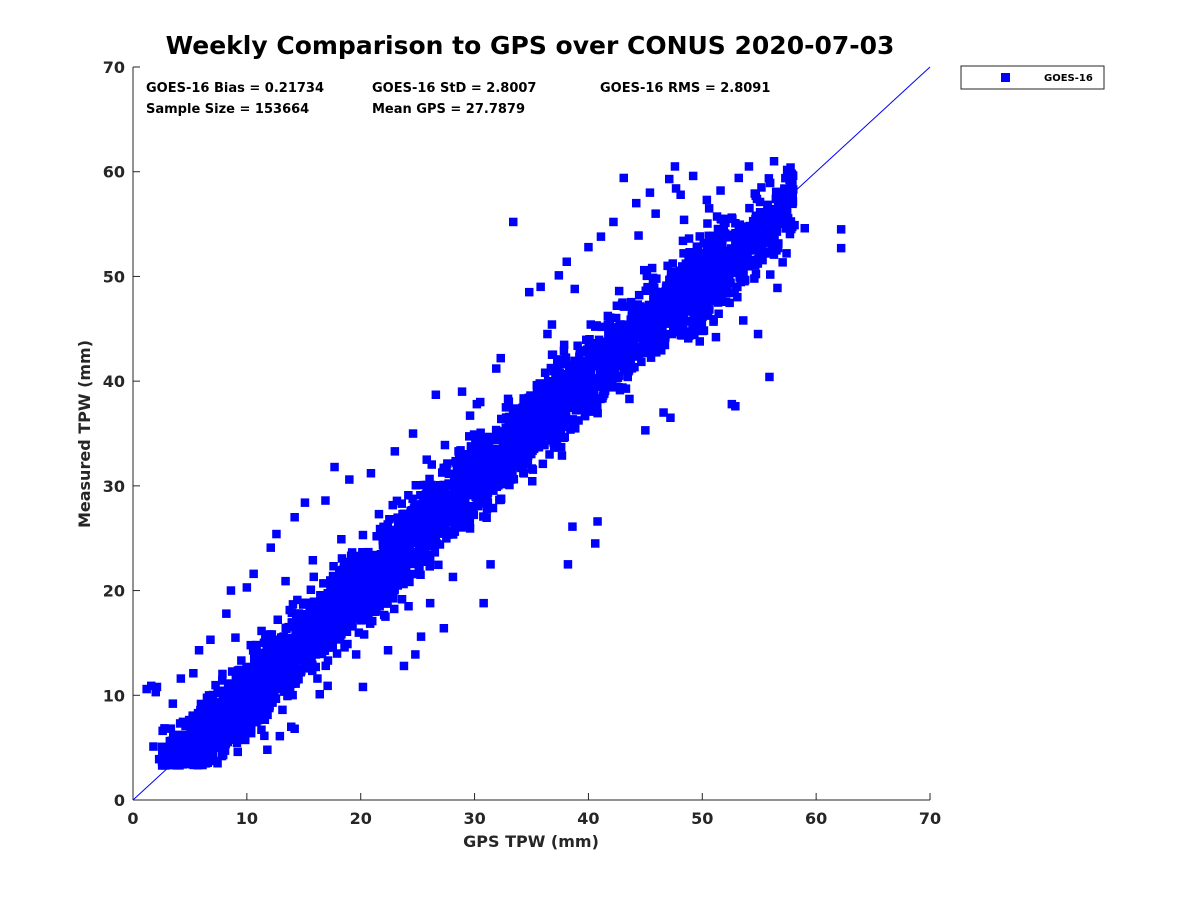 The width and height of the screenshot is (1200, 900). What do you see at coordinates (685, 88) in the screenshot?
I see `stat-rms: GOES-16 RMS = 2.8091` at bounding box center [685, 88].